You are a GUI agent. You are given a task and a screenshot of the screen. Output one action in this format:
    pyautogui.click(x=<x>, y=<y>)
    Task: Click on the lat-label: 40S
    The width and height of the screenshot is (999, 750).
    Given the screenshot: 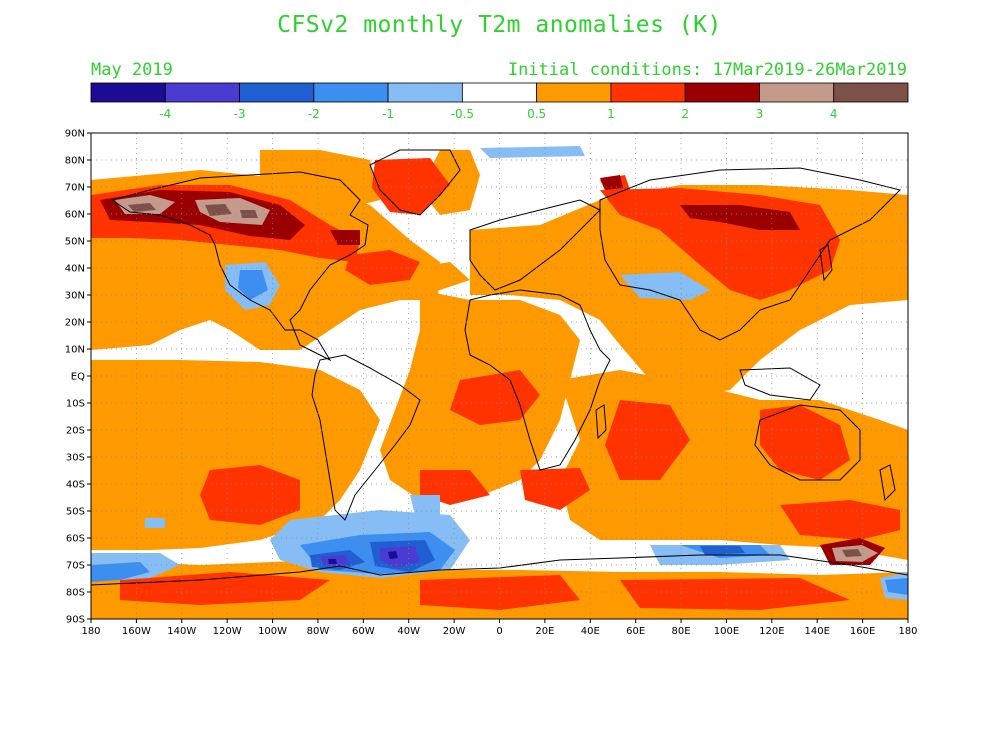 What is the action you would take?
    pyautogui.click(x=75, y=485)
    